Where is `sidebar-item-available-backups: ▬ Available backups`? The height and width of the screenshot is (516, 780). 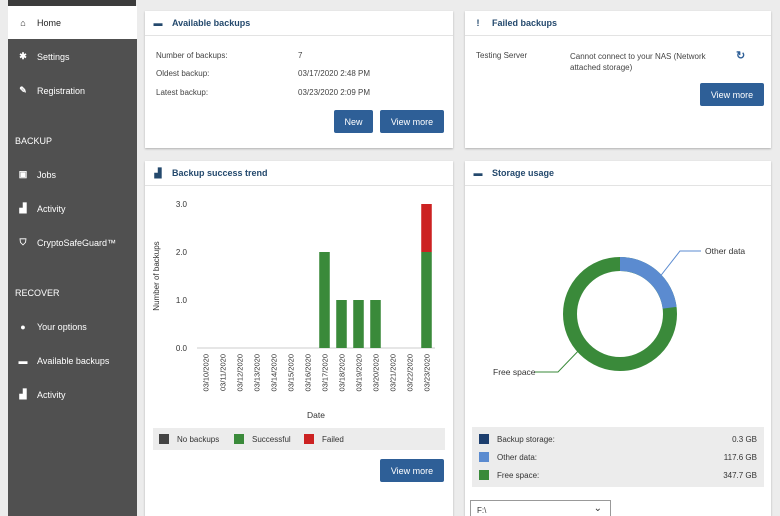
sidebar-item-available-backups: ▬ Available backups is located at coordinates (72, 360).